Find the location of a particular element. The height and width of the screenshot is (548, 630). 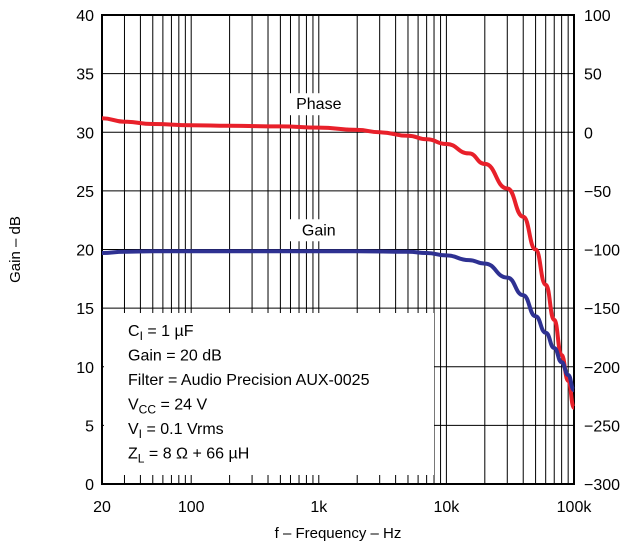

y-tick-label: 10 is located at coordinates (85, 368).